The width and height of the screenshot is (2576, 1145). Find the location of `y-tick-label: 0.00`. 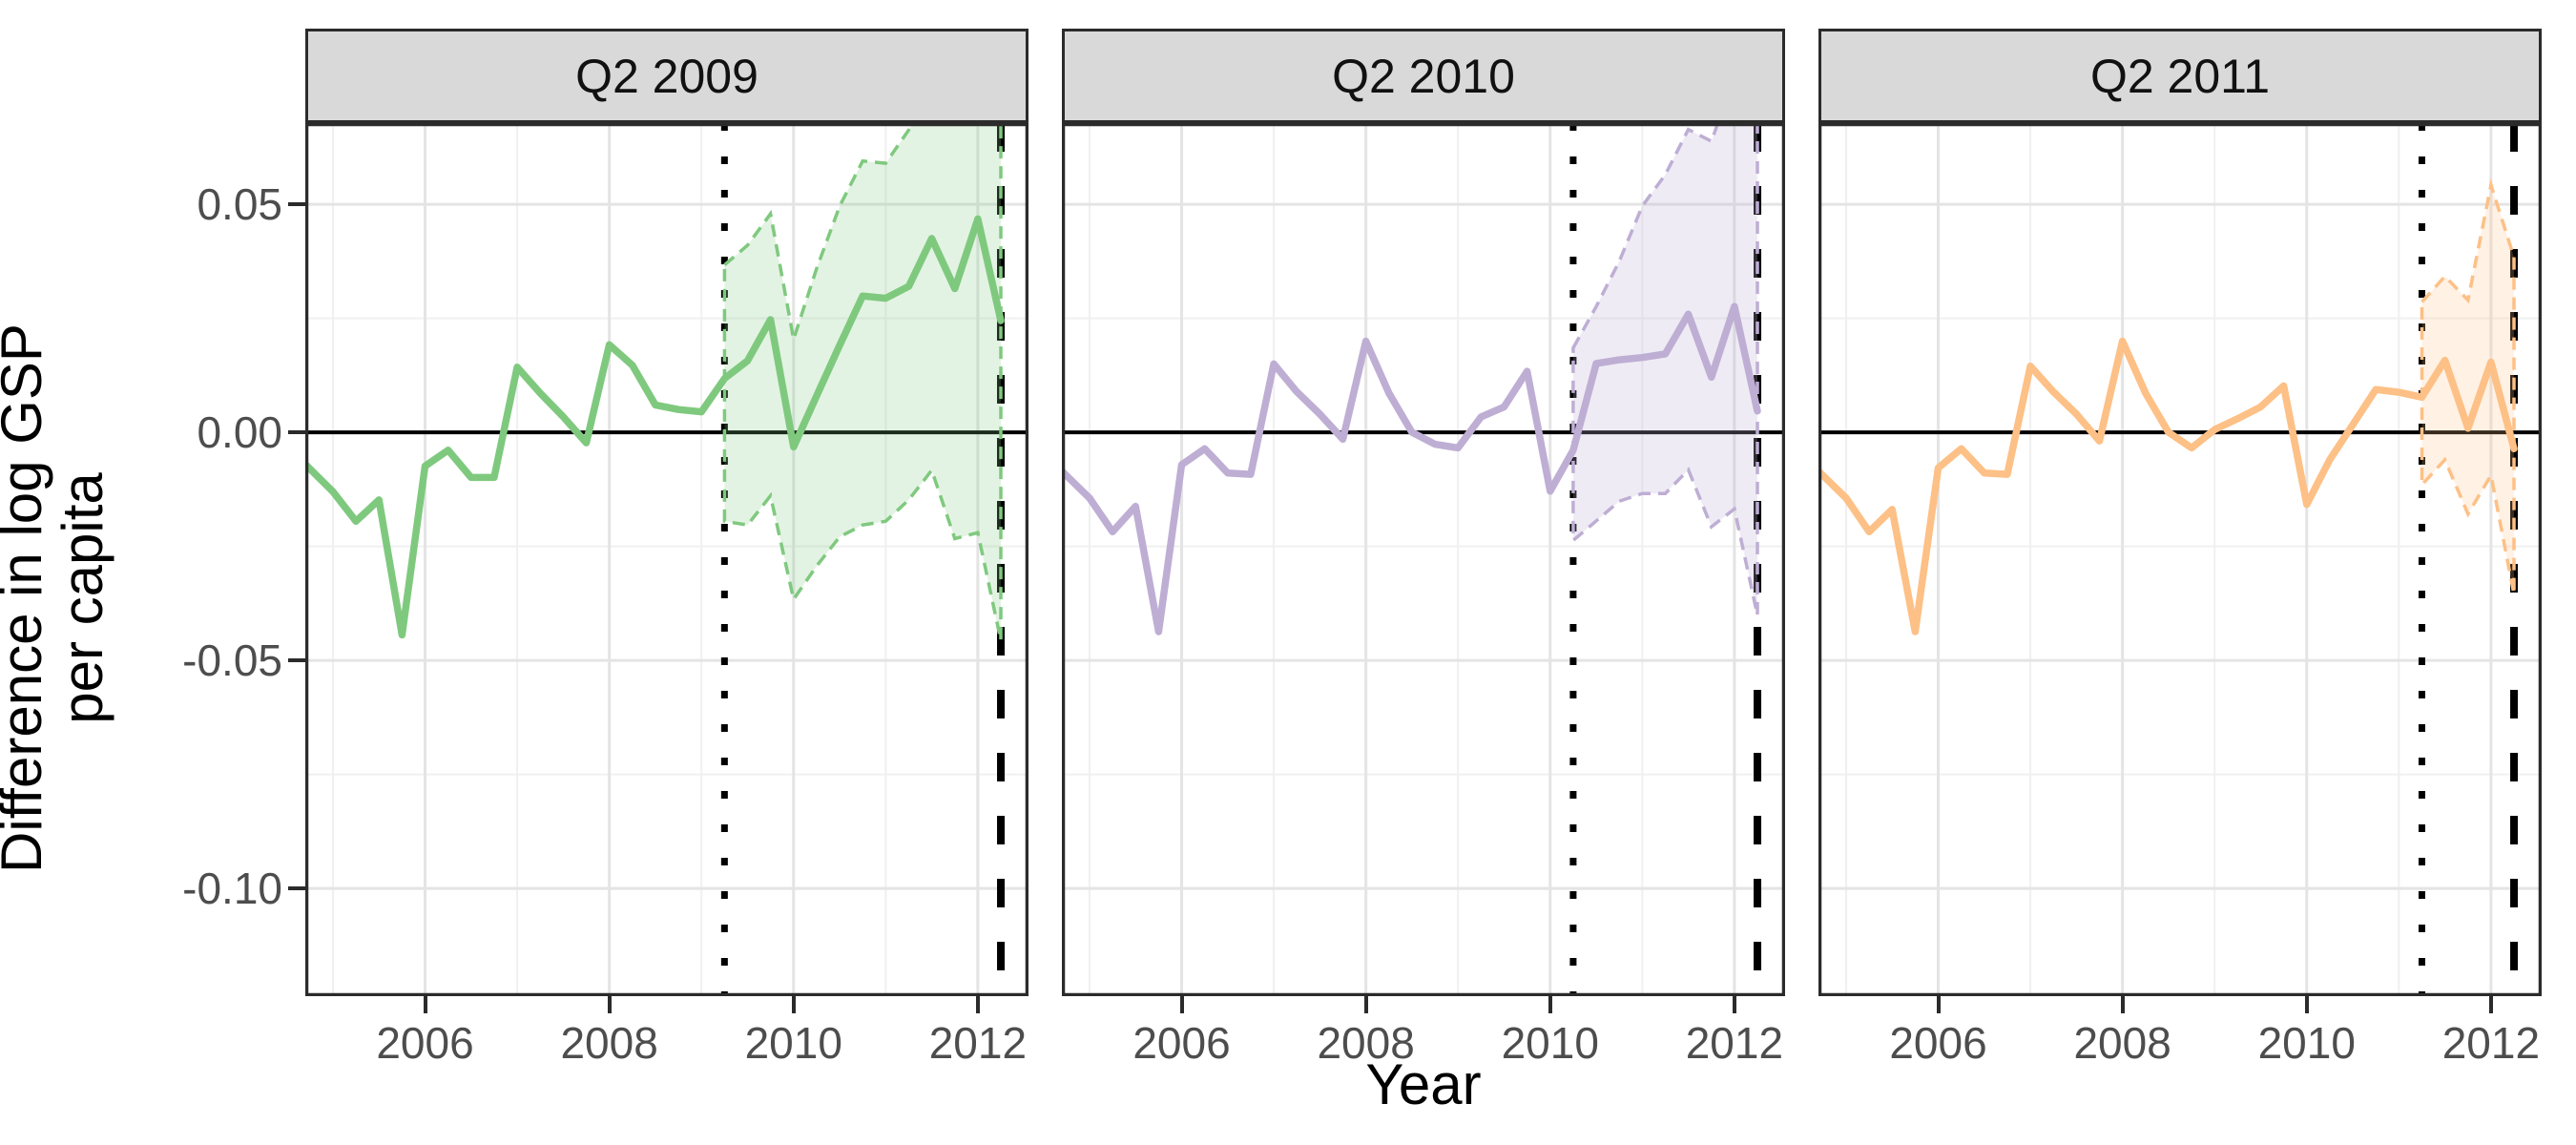

y-tick-label: 0.00 is located at coordinates (239, 432).